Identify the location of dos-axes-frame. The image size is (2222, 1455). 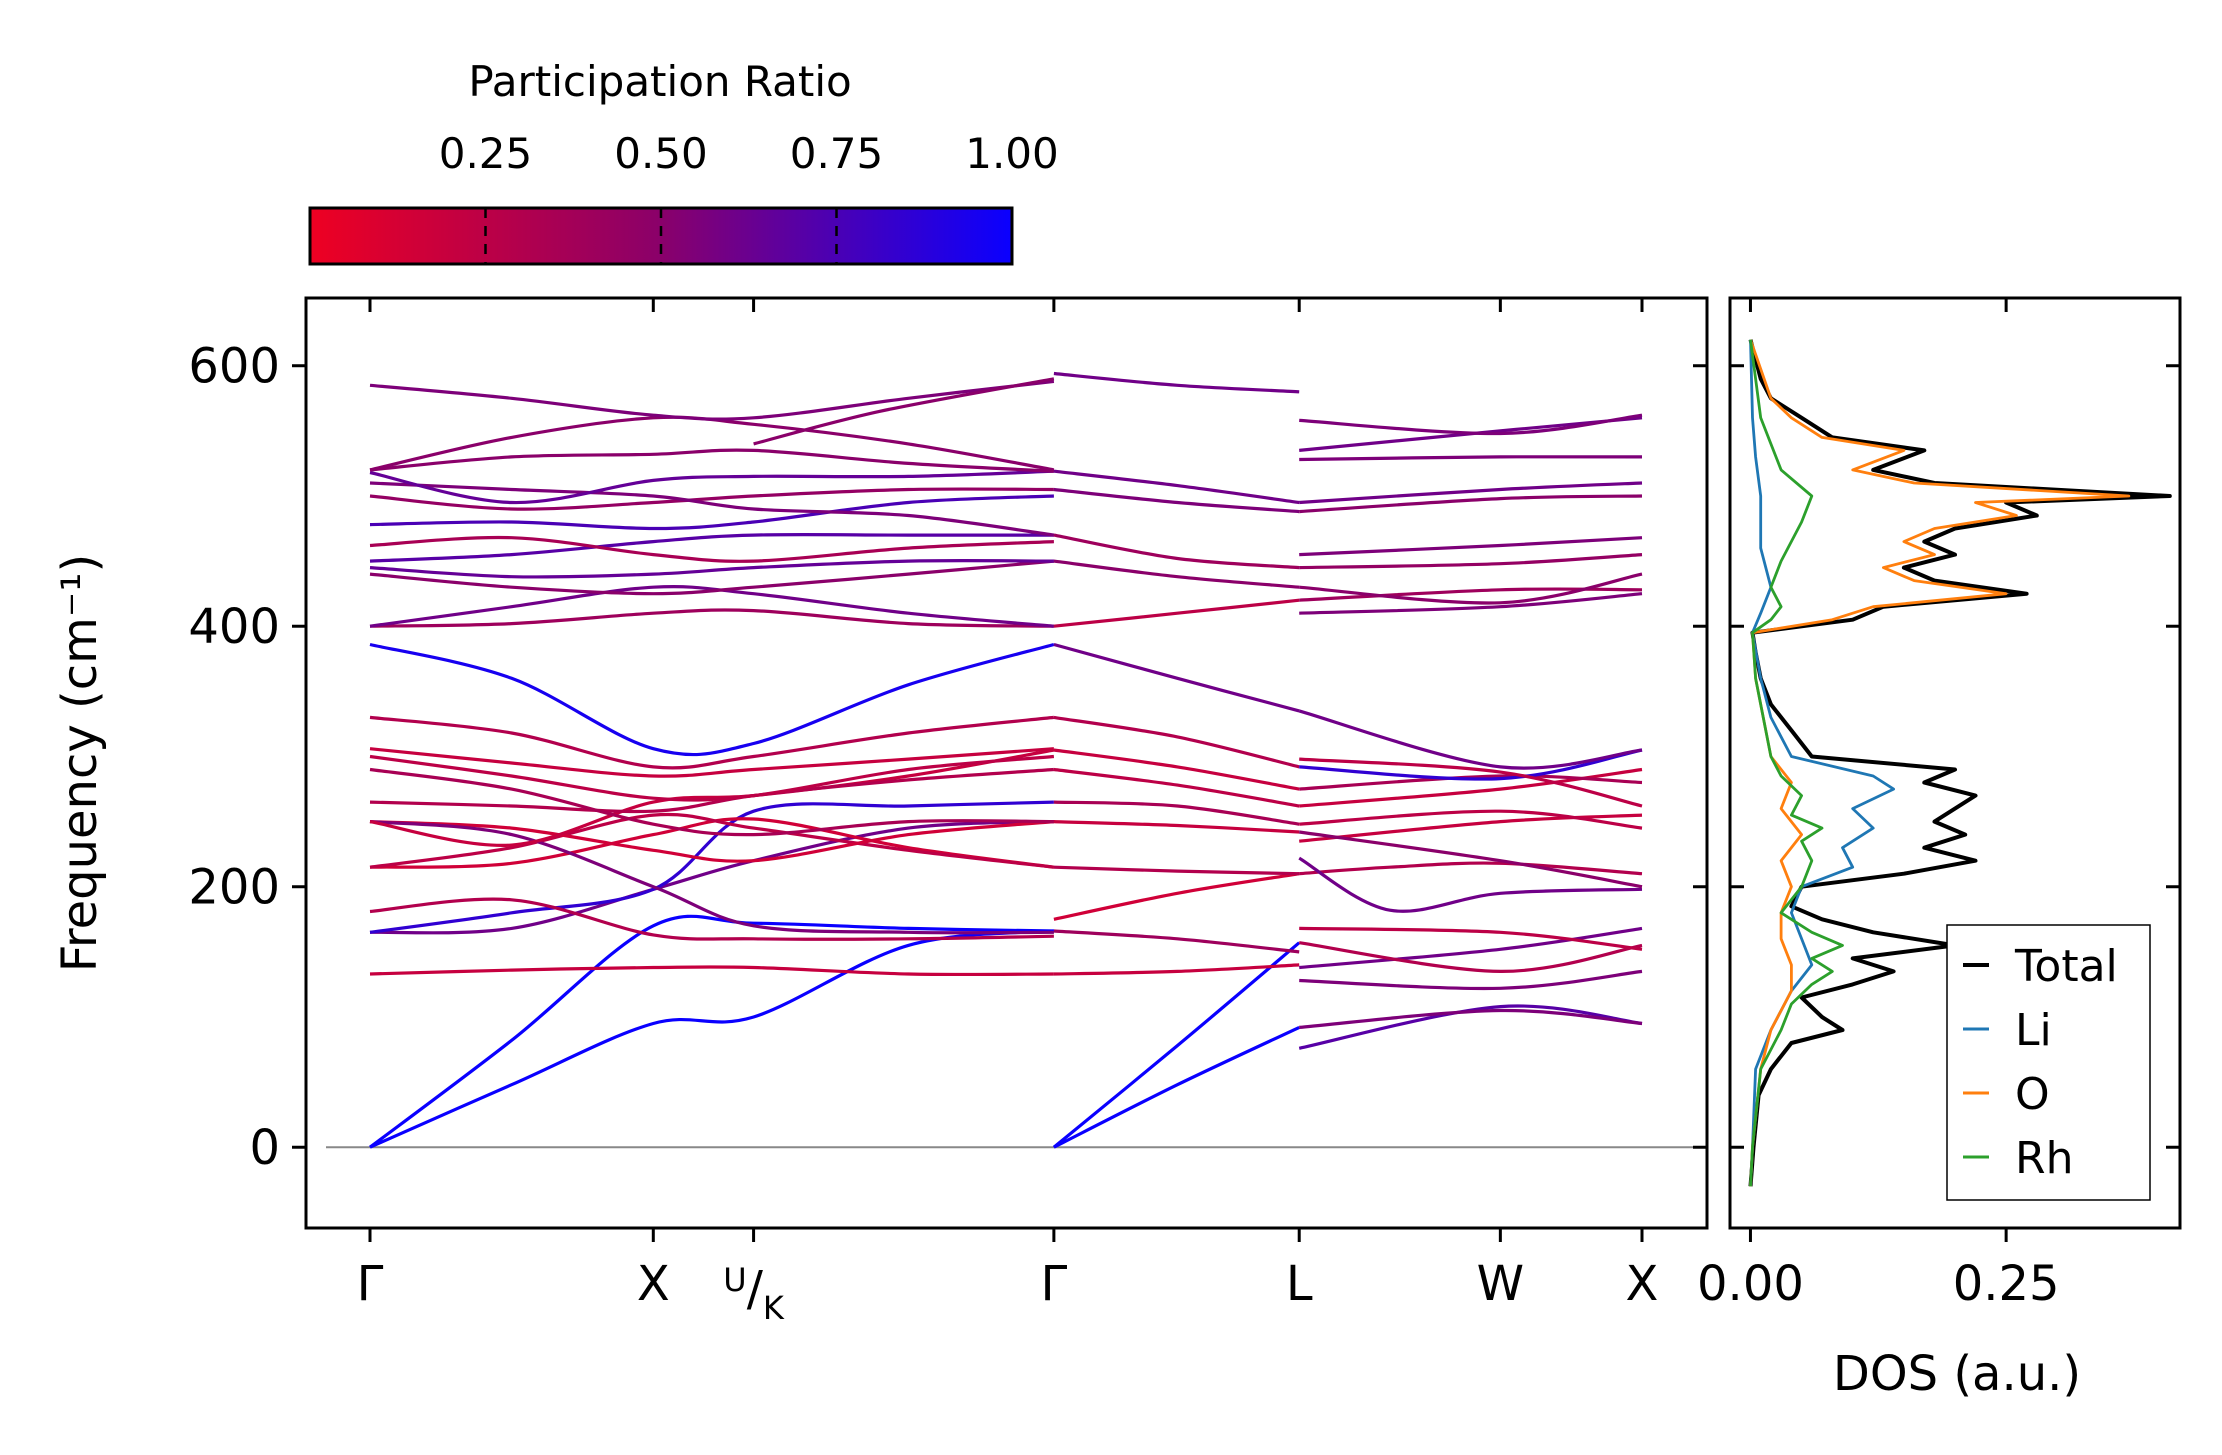
(1955, 763).